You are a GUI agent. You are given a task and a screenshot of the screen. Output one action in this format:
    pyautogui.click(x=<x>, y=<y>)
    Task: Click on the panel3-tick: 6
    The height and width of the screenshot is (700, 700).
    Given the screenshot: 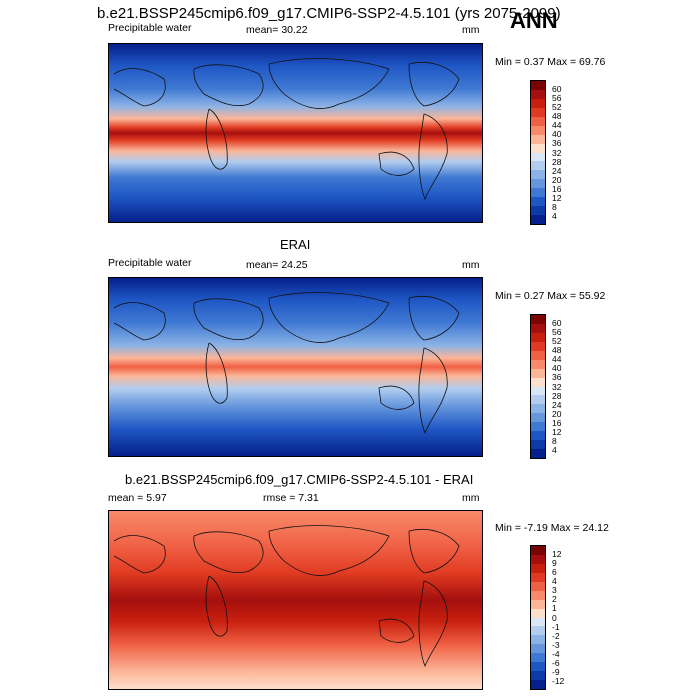 What is the action you would take?
    pyautogui.click(x=554, y=572)
    